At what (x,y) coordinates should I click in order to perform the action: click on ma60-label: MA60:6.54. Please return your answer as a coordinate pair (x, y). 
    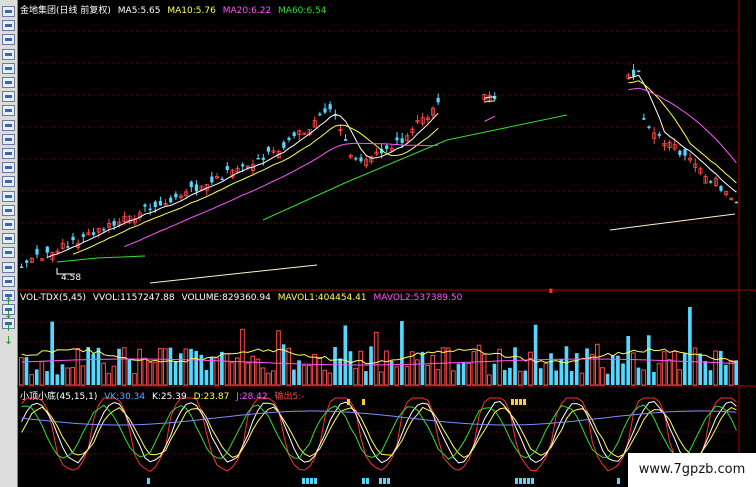
    Looking at the image, I should click on (302, 11).